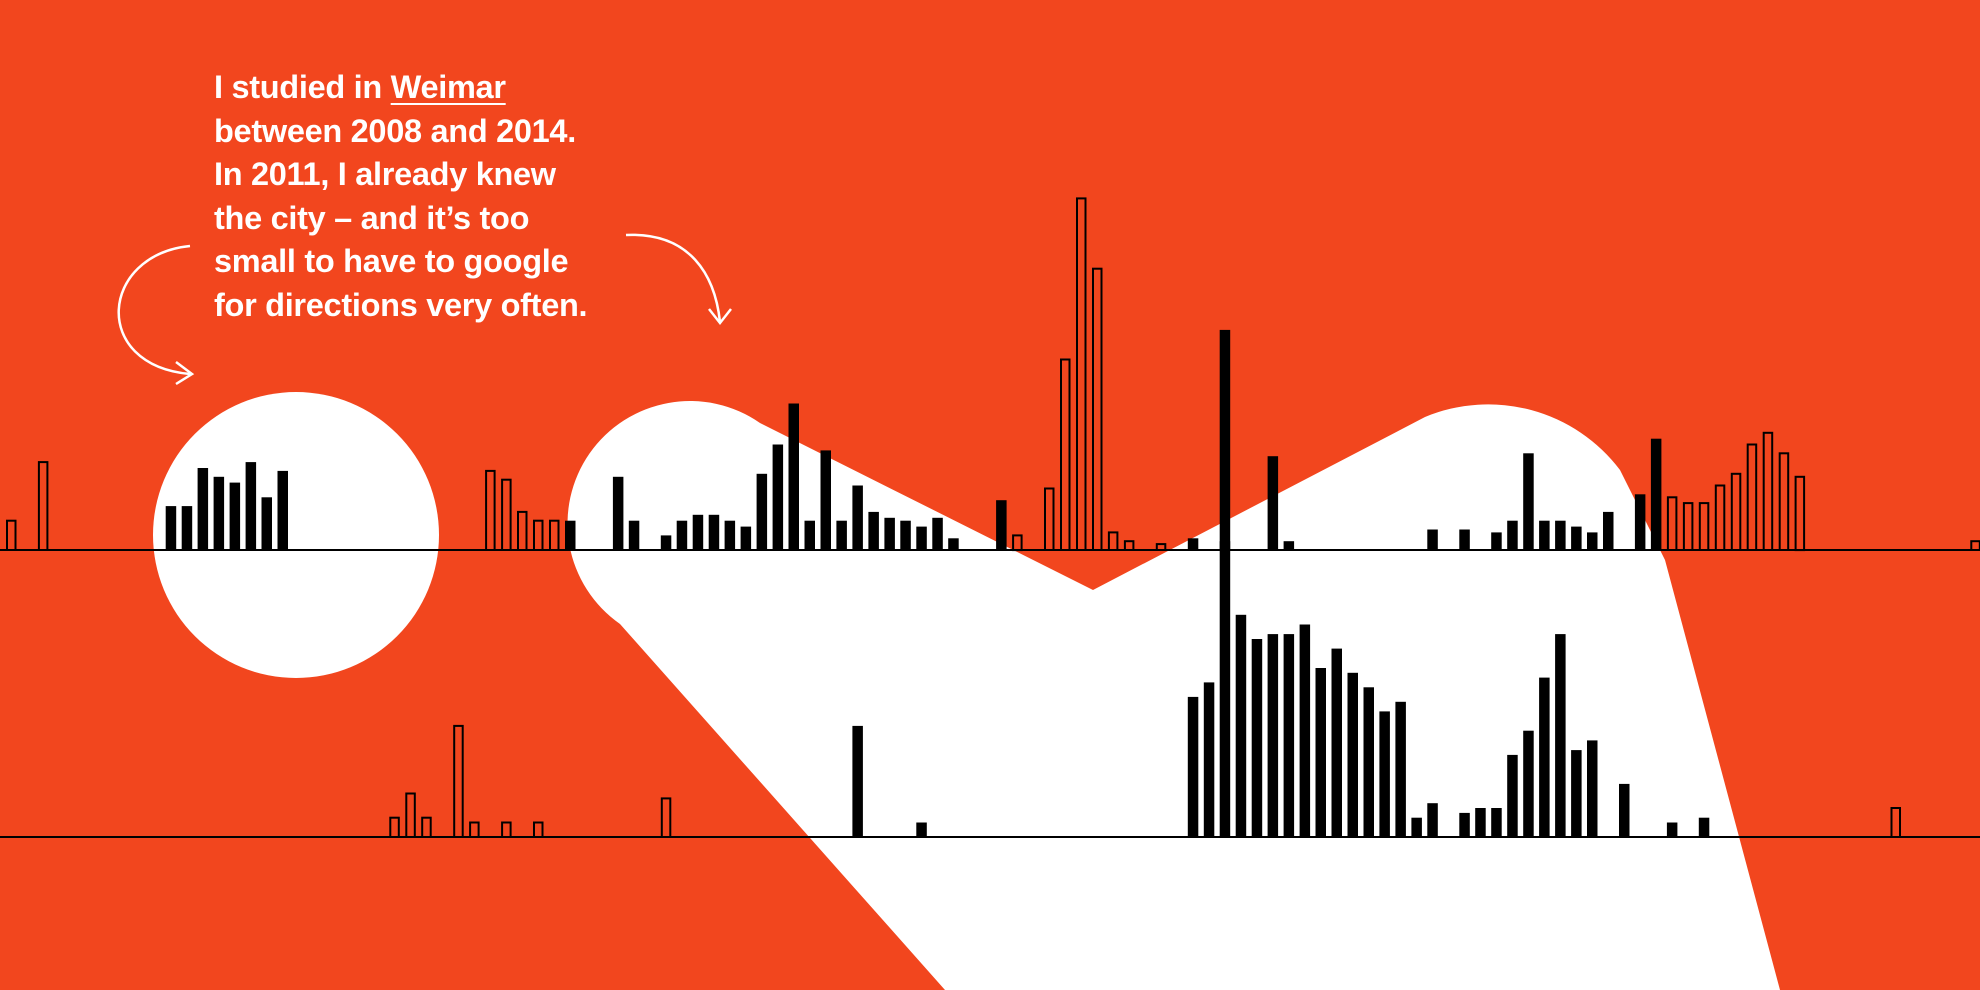  I want to click on note-line-3: In 2011, I already knew, so click(385, 174).